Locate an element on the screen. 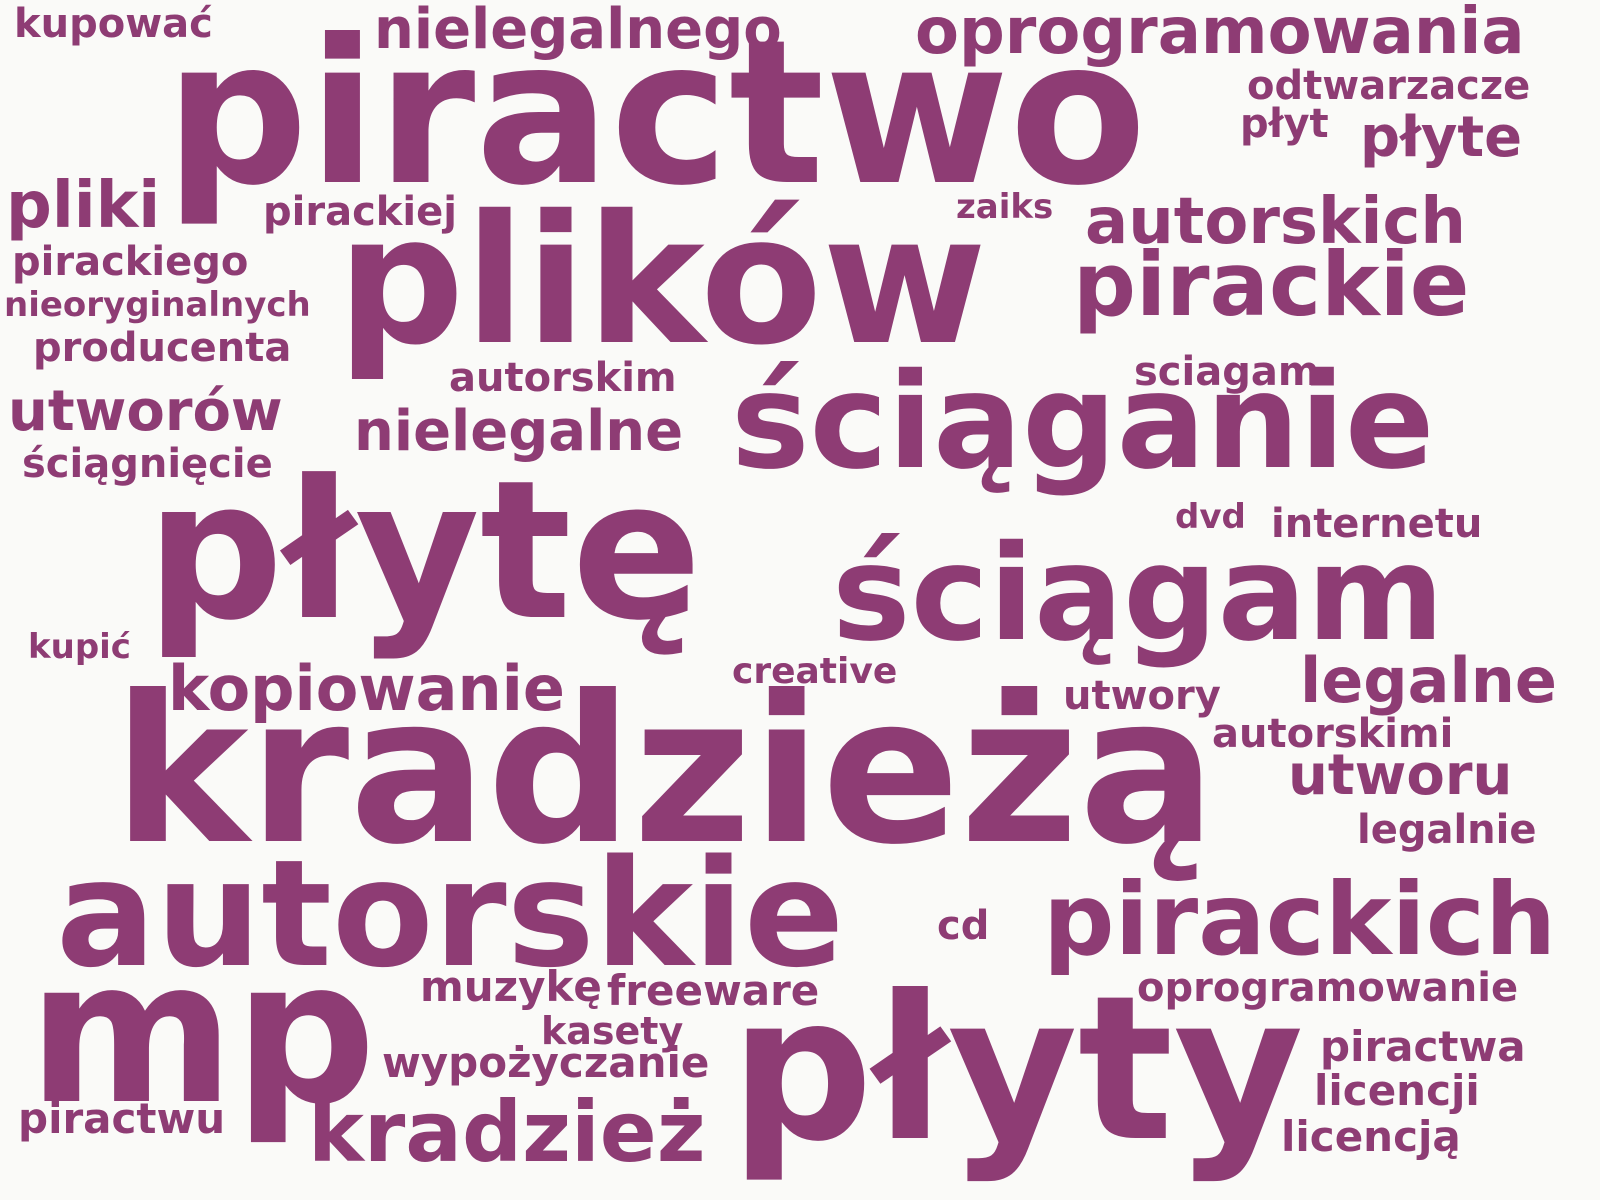 This screenshot has height=1200, width=1600. word-licencja: licencją is located at coordinates (1371, 1136).